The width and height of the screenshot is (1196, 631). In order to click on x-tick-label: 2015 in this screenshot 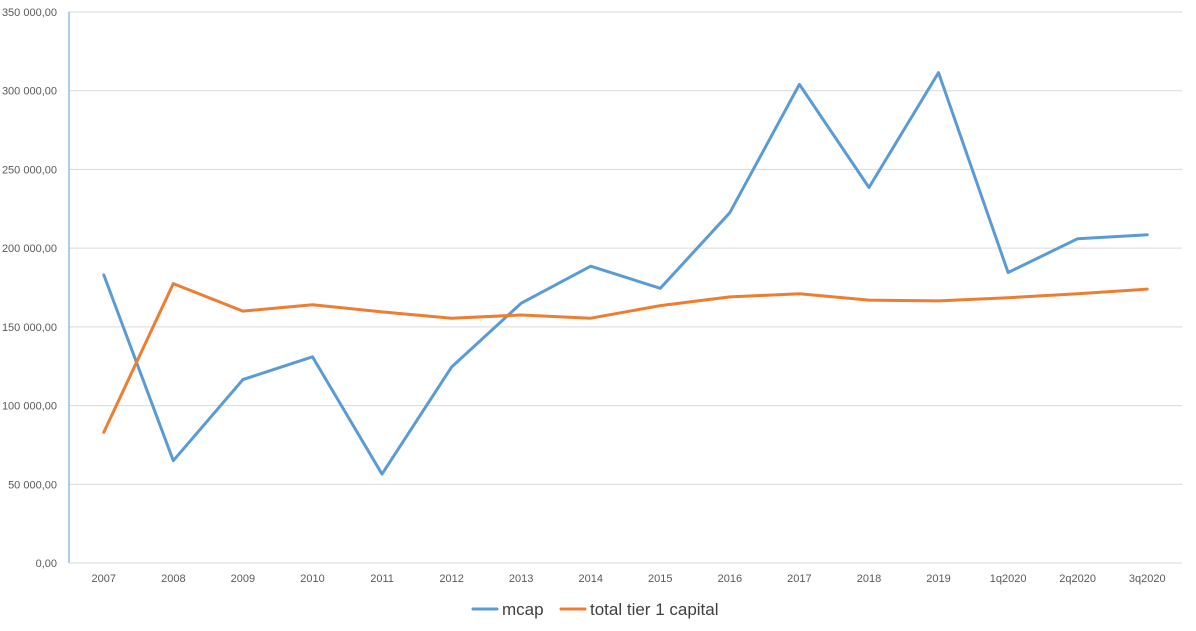, I will do `click(660, 579)`.